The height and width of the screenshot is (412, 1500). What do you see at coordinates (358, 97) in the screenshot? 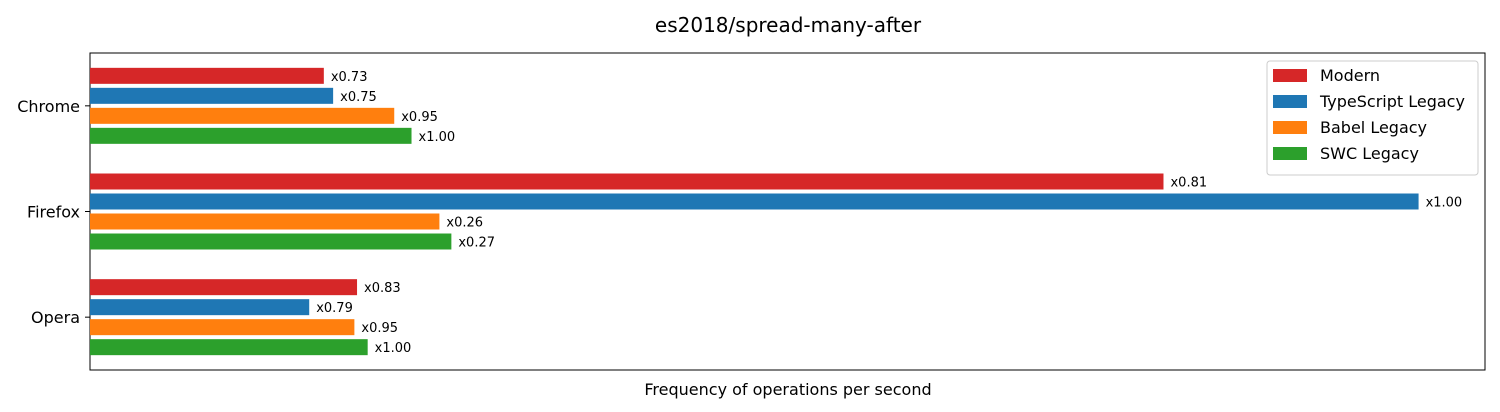
I see `bar-data-label: x0.75` at bounding box center [358, 97].